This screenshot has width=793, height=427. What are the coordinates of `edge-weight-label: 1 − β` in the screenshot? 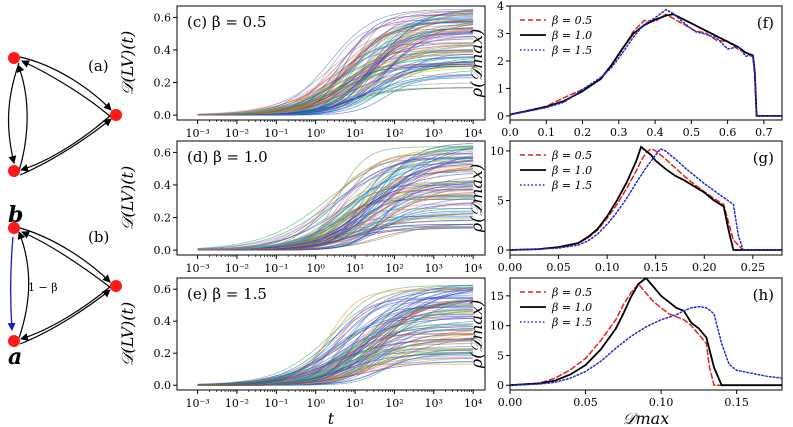 It's located at (43, 287).